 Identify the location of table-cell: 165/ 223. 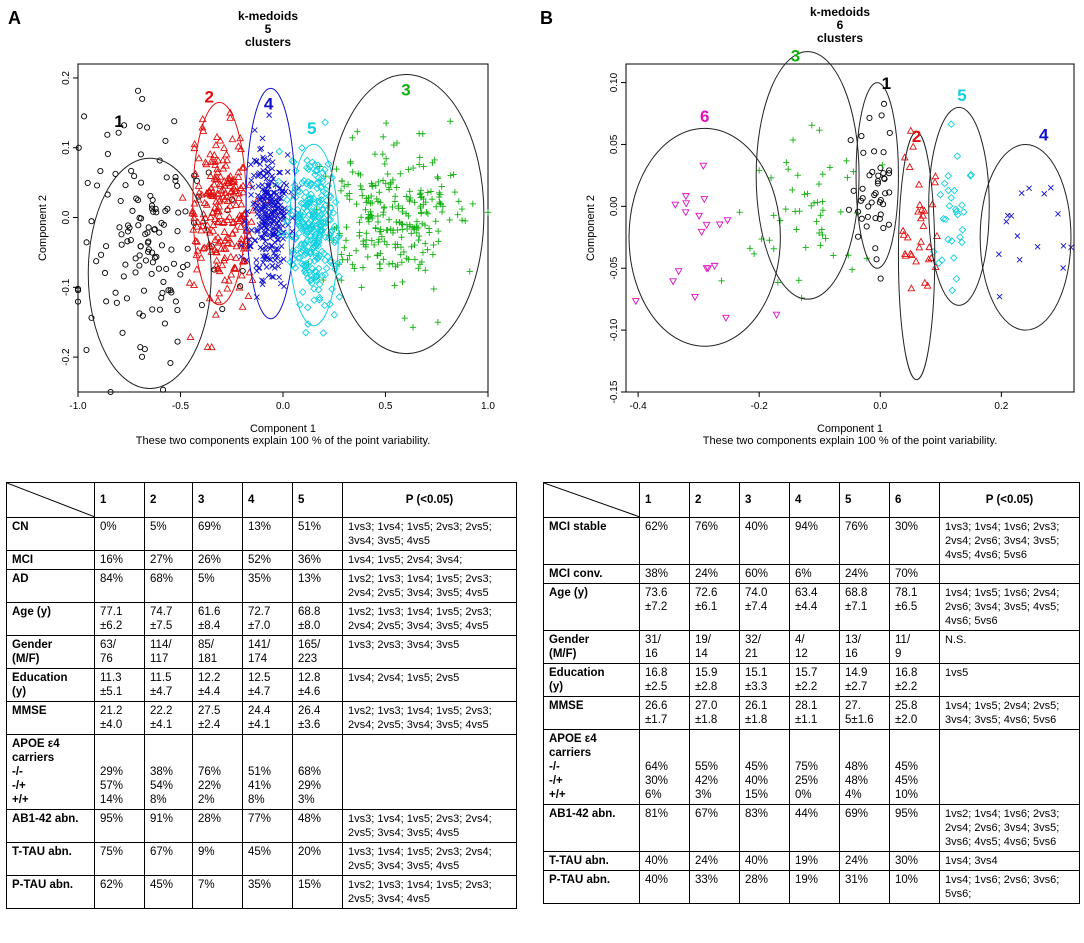
(317, 652).